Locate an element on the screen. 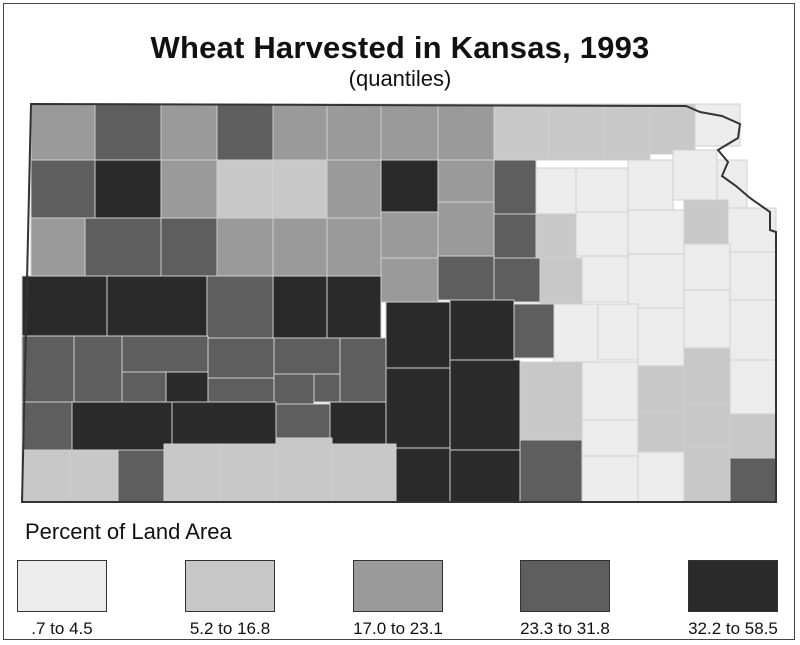 Image resolution: width=800 pixels, height=645 pixels. legend-label-4: 23.3 to 31.8 is located at coordinates (565, 628).